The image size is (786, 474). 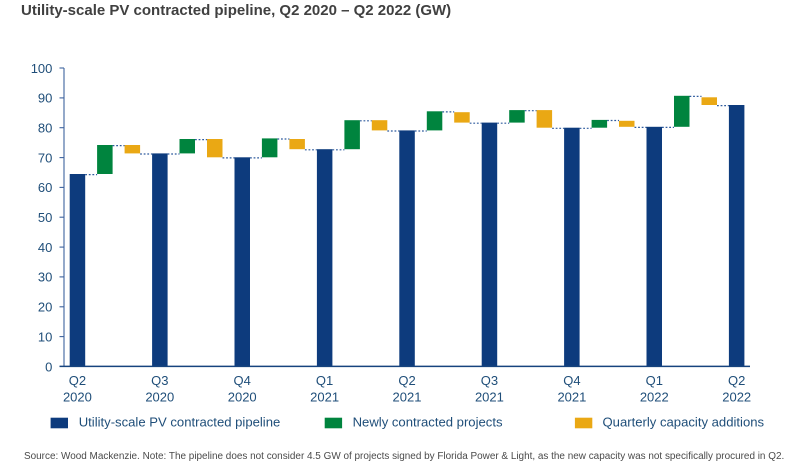 I want to click on svg-text: Newly contracted projects, so click(x=428, y=422).